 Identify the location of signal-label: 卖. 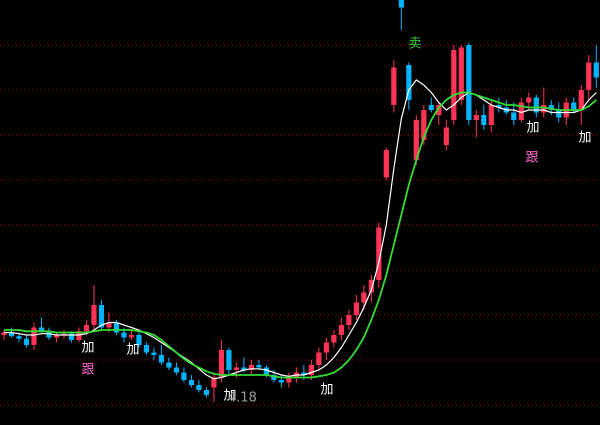
(414, 44).